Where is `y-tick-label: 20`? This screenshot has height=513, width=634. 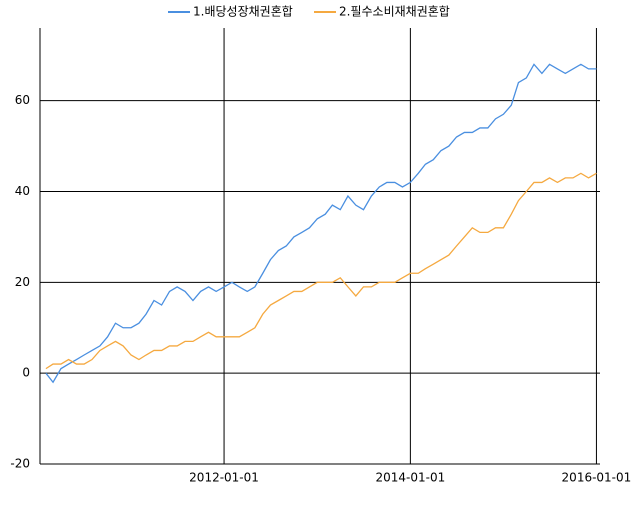 y-tick-label: 20 is located at coordinates (22, 282).